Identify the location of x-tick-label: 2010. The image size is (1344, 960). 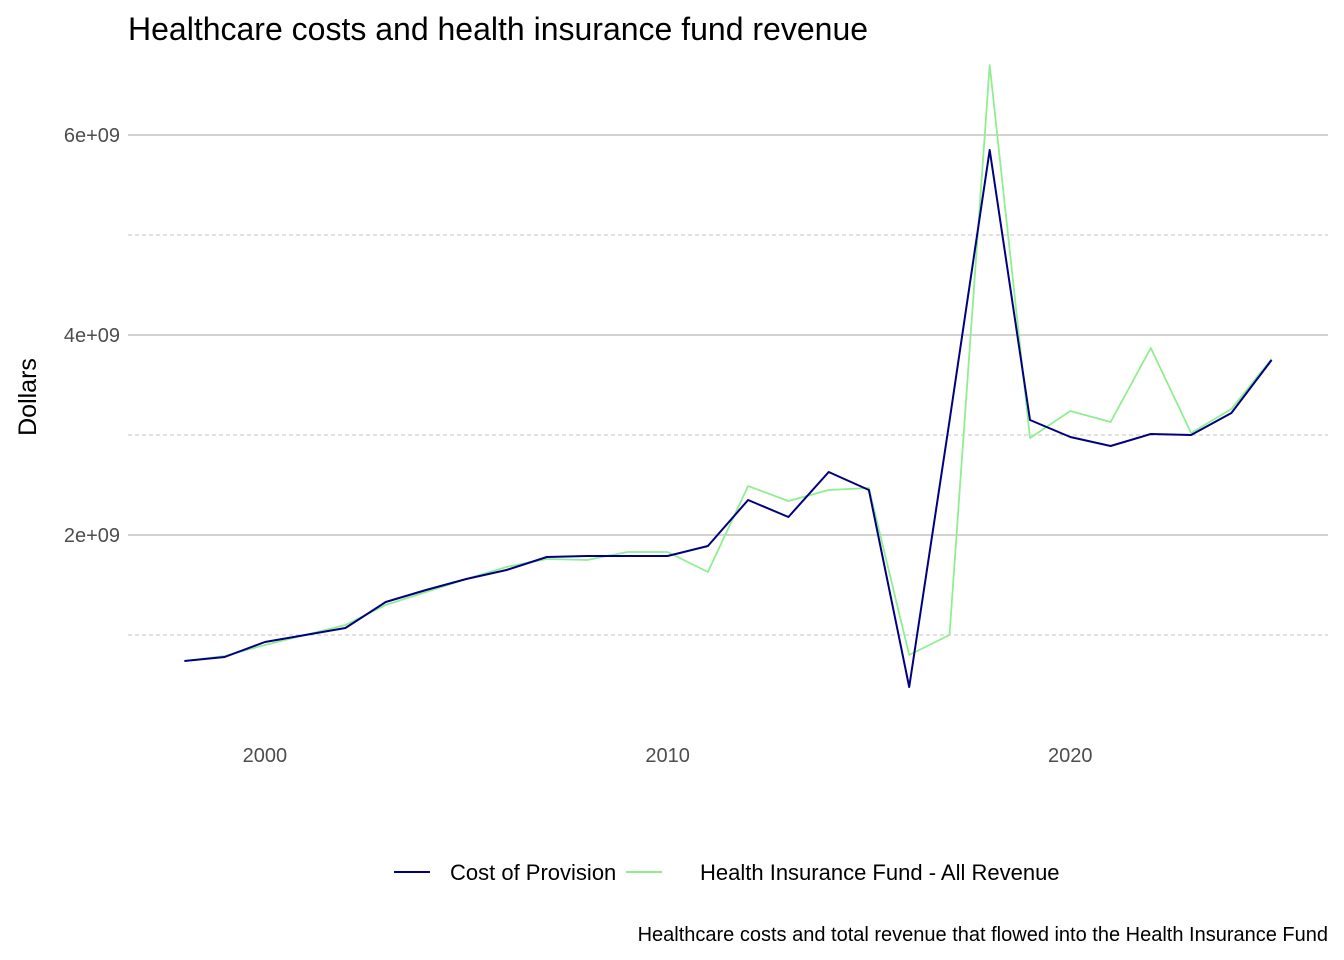
(667, 756).